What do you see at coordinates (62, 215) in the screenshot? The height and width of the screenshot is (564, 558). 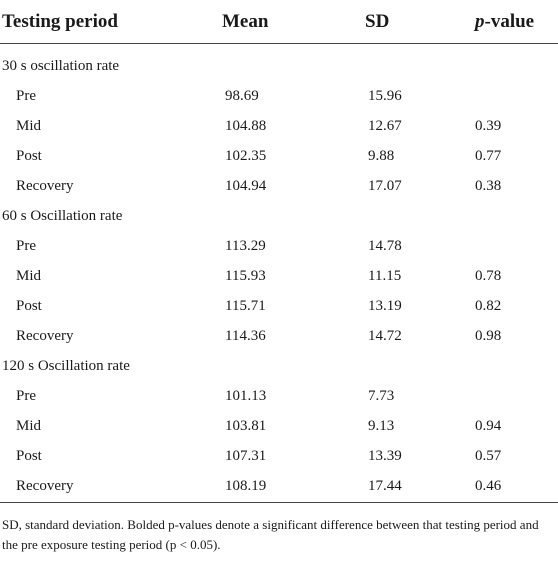 I see `group-title: 60 s Oscillation rate` at bounding box center [62, 215].